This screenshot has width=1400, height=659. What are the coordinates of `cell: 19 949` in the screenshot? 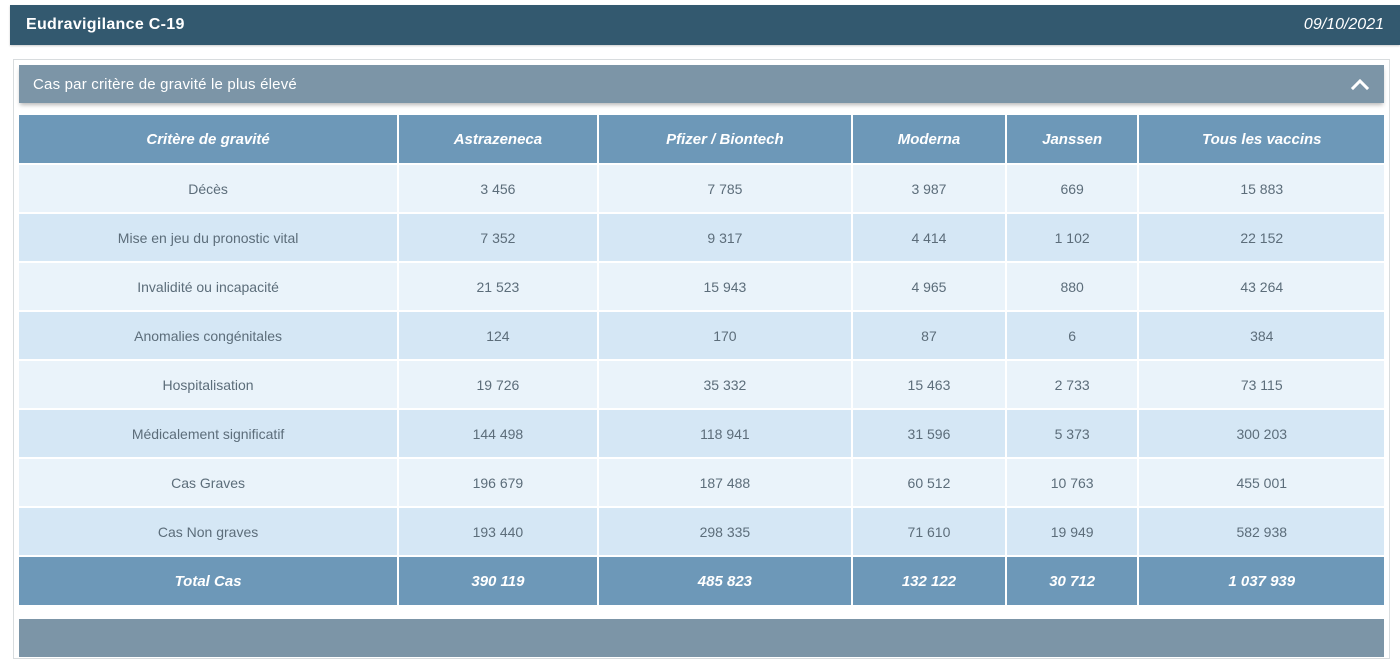 It's located at (1073, 532).